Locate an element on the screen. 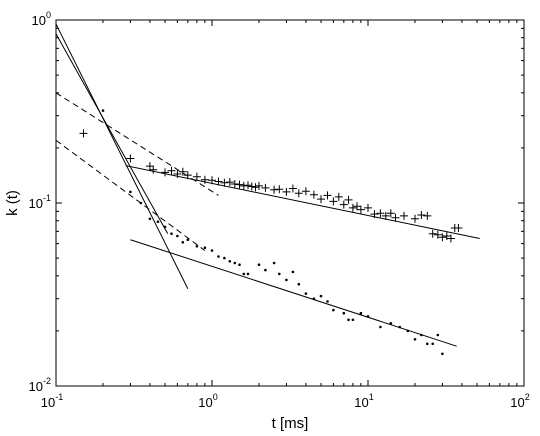 This screenshot has height=436, width=540. y-tick-label: 10⁻² is located at coordinates (40, 385).